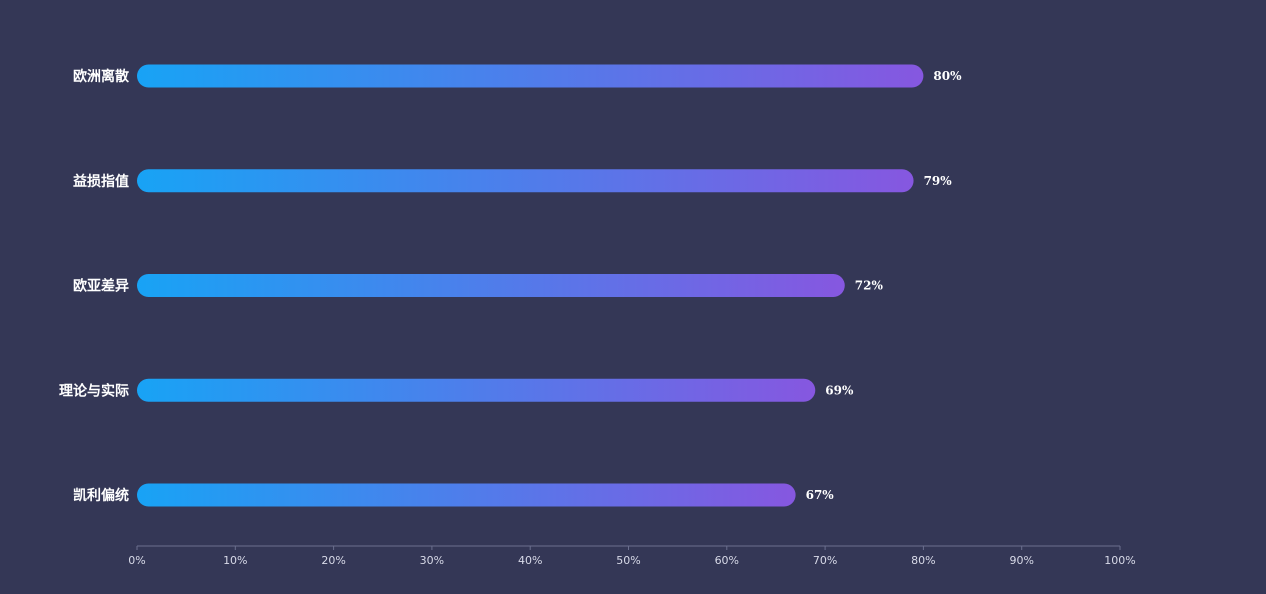 The width and height of the screenshot is (1266, 594). What do you see at coordinates (101, 495) in the screenshot?
I see `category-label: 凯利偏统` at bounding box center [101, 495].